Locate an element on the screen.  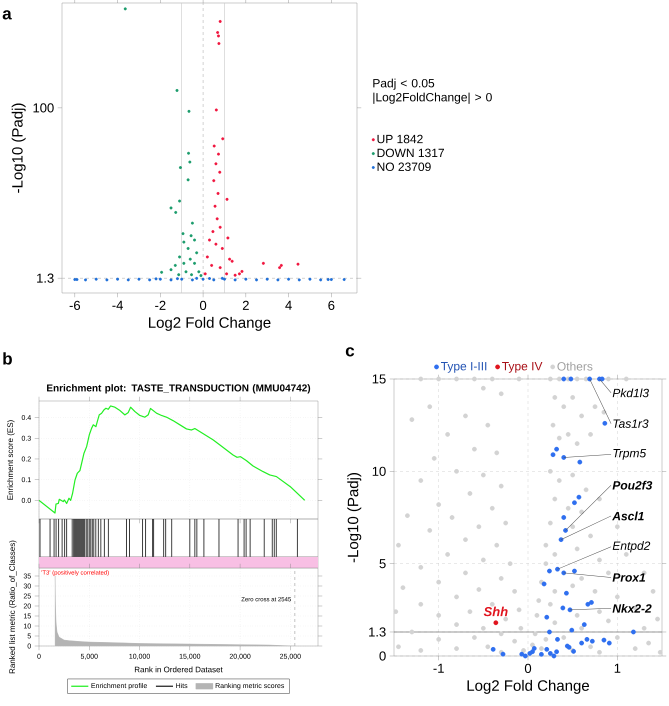
y-tick-label: 10 is located at coordinates (379, 471).